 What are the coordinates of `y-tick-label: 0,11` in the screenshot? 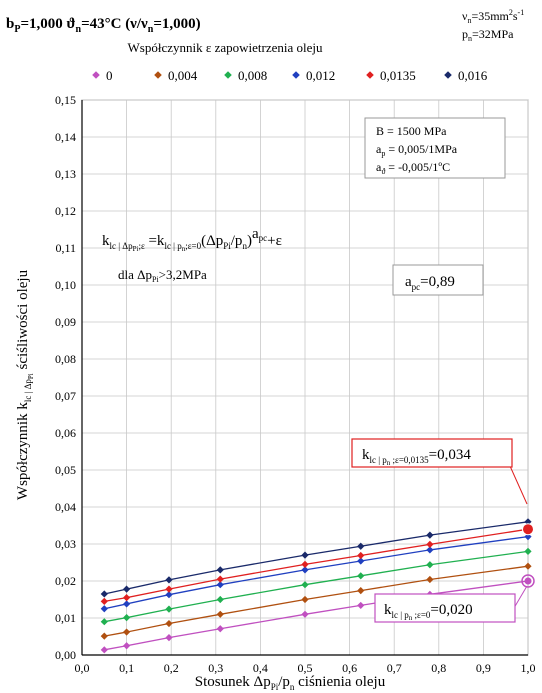 It's located at (65, 248).